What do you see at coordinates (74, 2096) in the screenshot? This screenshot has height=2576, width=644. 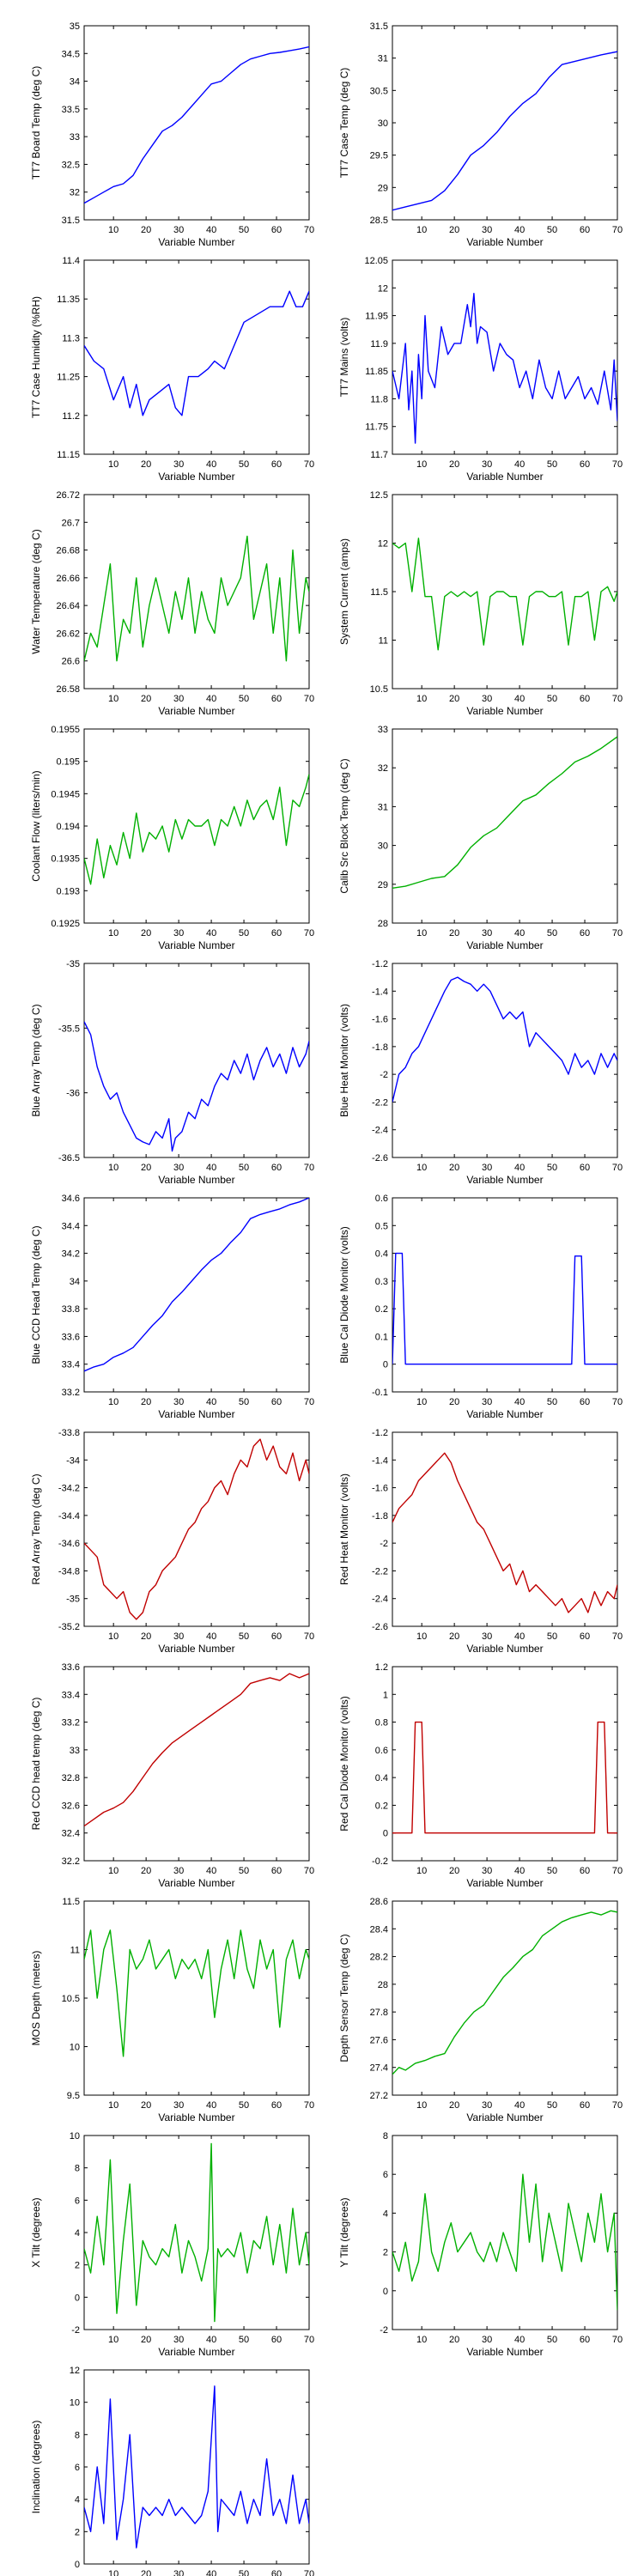 I see `y-tick-label: 9.5` at bounding box center [74, 2096].